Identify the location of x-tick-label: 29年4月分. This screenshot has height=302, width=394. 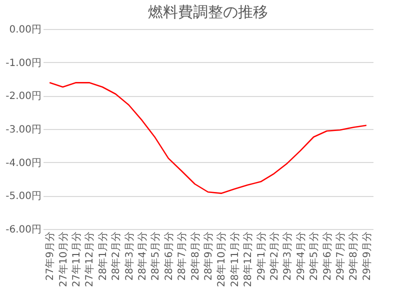
(300, 256).